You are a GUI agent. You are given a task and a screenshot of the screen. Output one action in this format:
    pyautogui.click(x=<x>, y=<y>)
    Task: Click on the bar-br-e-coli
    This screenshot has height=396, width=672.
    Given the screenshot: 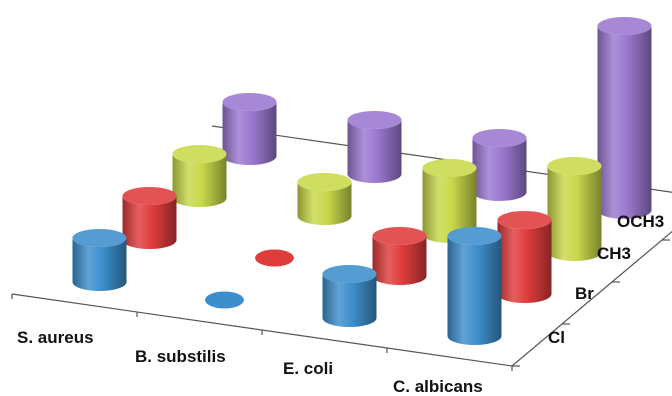 What is the action you would take?
    pyautogui.click(x=399, y=256)
    